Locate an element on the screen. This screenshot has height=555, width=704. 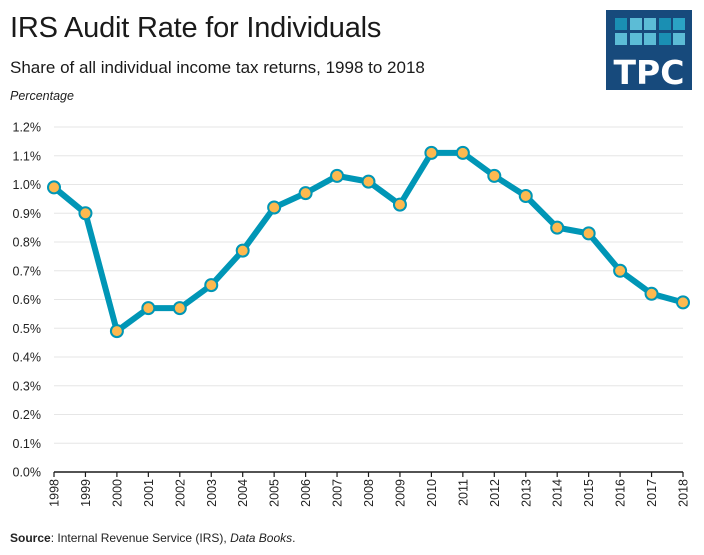
x-tick-label: 2017 is located at coordinates (652, 493).